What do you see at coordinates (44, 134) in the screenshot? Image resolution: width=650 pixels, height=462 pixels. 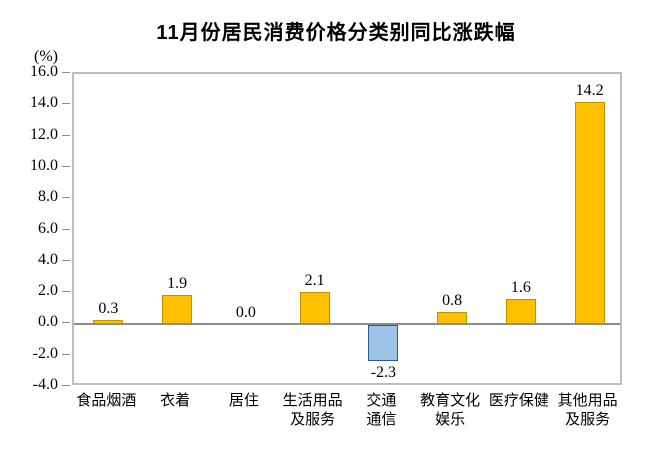 I see `y-tick-label: 12.0` at bounding box center [44, 134].